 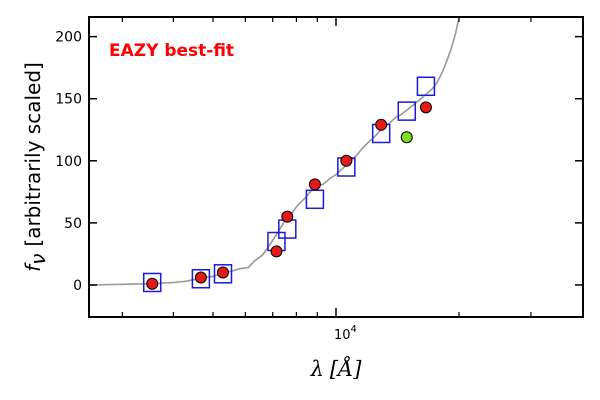 I want to click on chart-annotation: EAZY best-fit, so click(x=171, y=51).